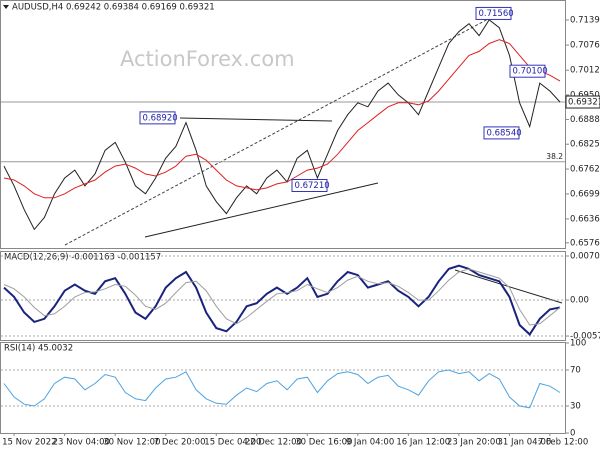 The height and width of the screenshot is (450, 600). Describe the element at coordinates (585, 337) in the screenshot. I see `y-tick-label: -0.005768` at that location.